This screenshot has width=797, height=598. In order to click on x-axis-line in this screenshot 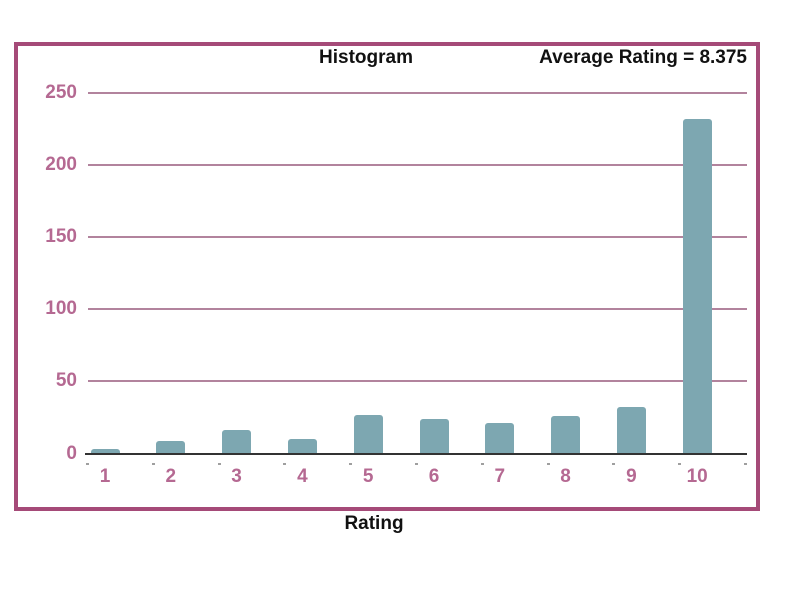, I will do `click(416, 453)`.